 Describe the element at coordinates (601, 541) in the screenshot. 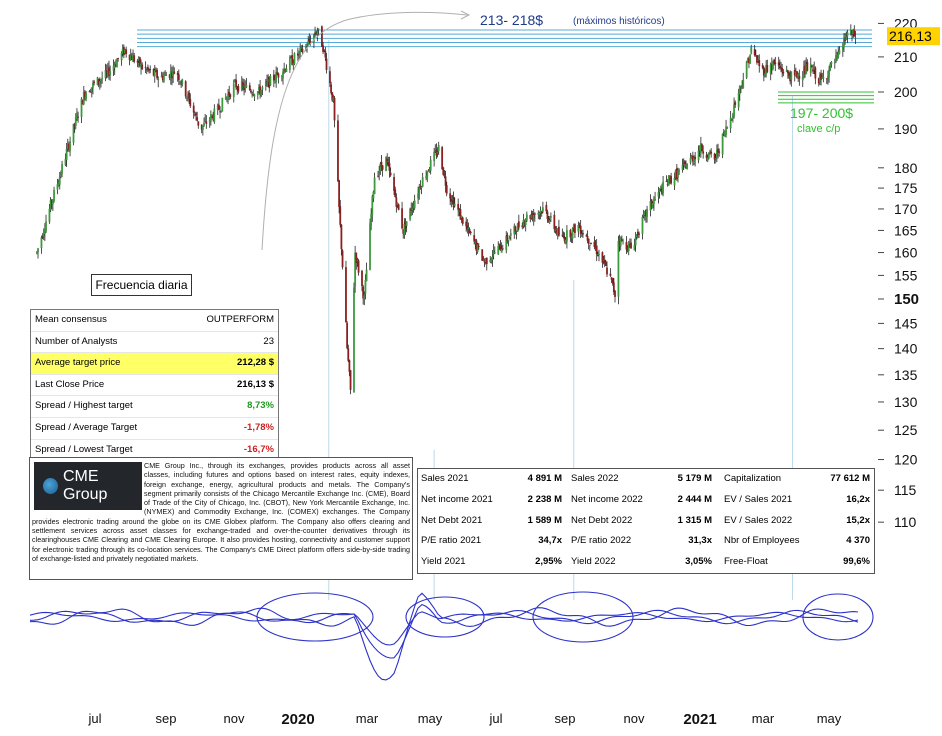

I see `fundamental-label: P/E ratio 2022` at that location.